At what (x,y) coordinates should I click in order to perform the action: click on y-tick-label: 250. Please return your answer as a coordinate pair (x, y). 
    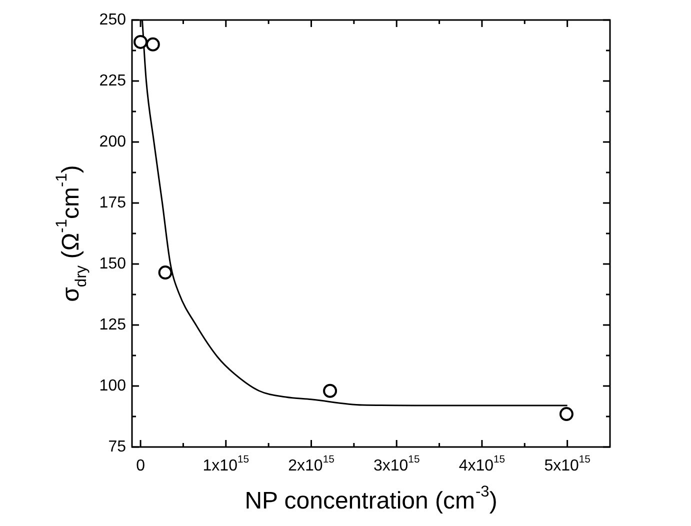
    Looking at the image, I should click on (112, 19).